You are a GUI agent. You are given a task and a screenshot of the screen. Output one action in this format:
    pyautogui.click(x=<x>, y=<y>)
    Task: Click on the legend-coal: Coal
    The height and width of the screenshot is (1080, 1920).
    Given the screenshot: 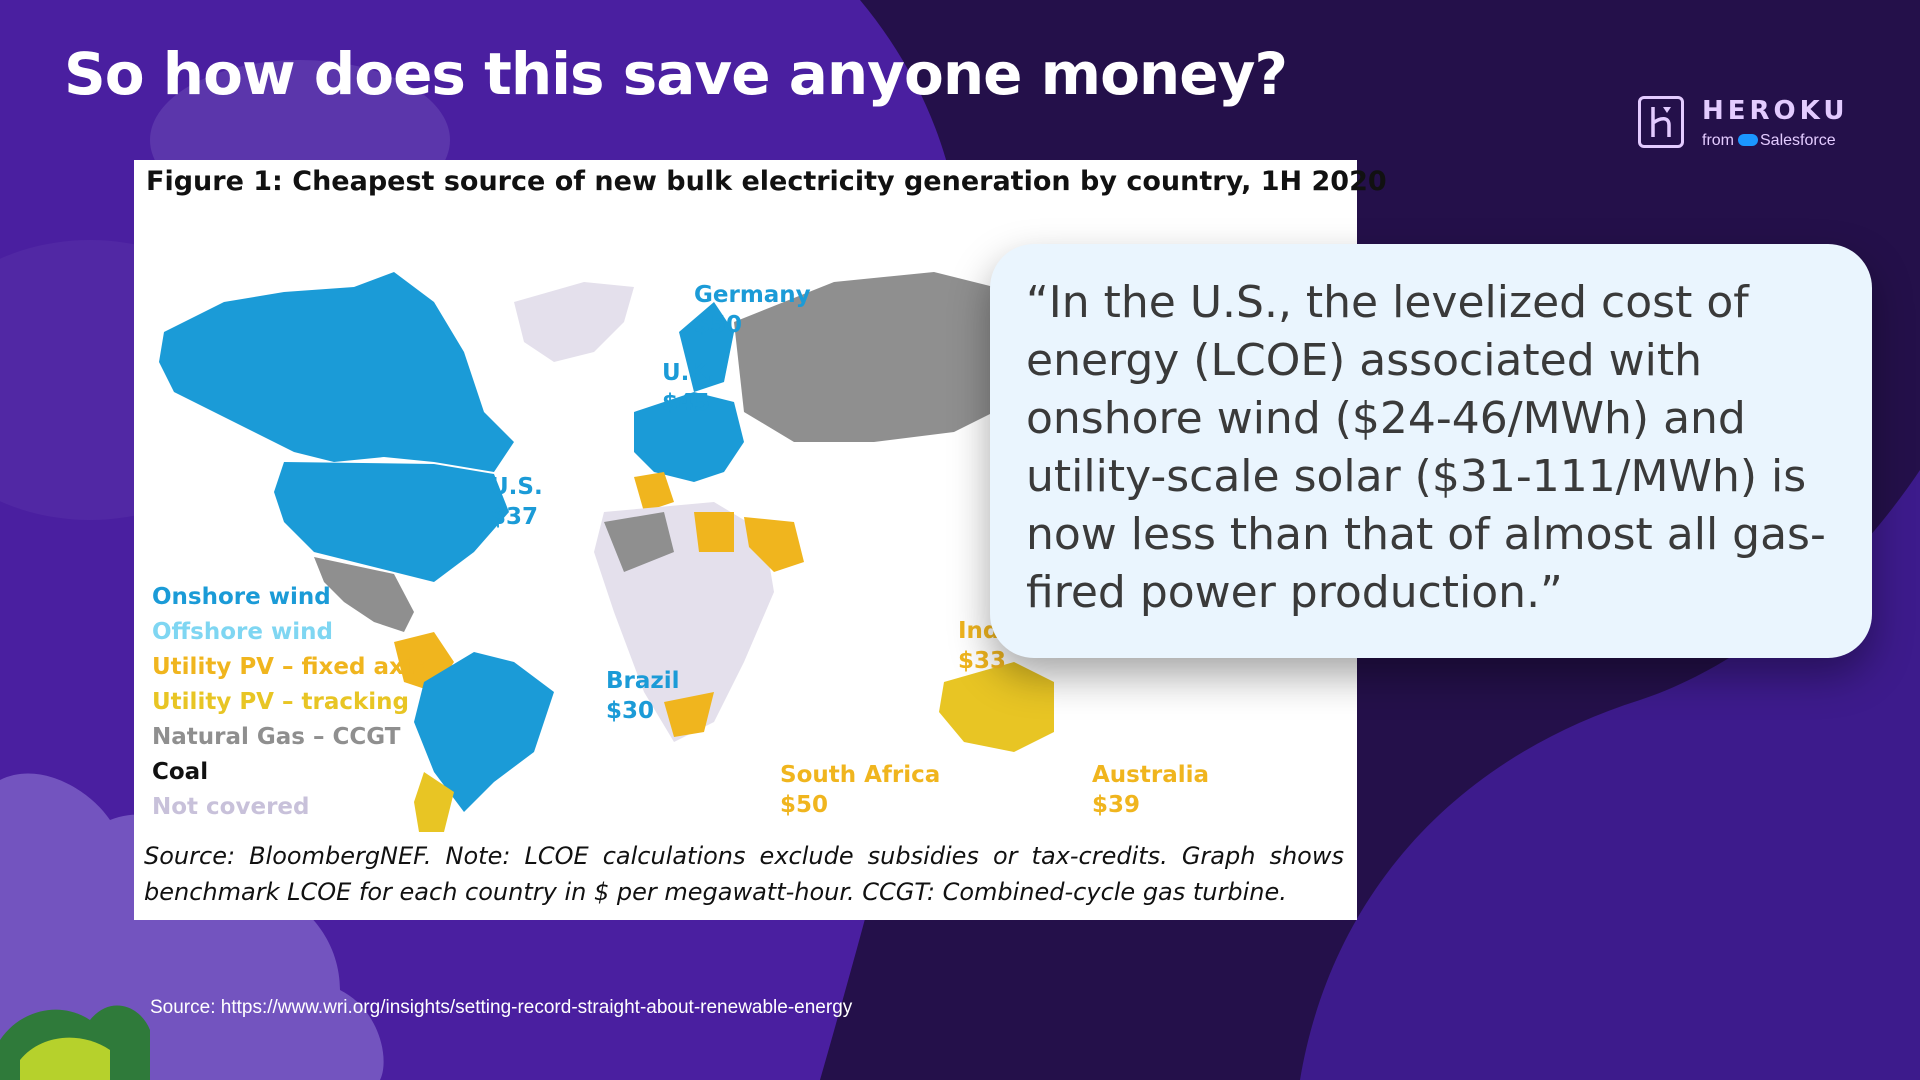 What is the action you would take?
    pyautogui.click(x=180, y=772)
    